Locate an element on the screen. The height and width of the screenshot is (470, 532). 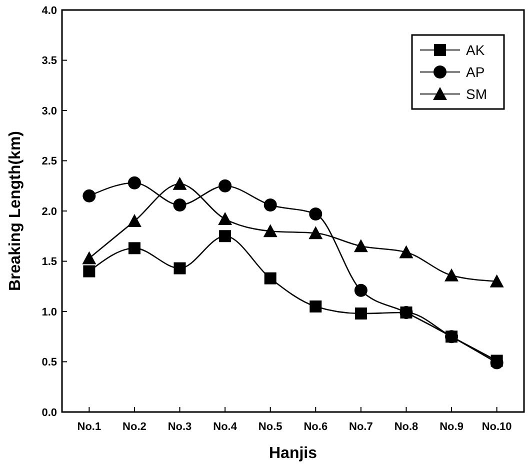
x-tick-label: No.10 is located at coordinates (497, 427).